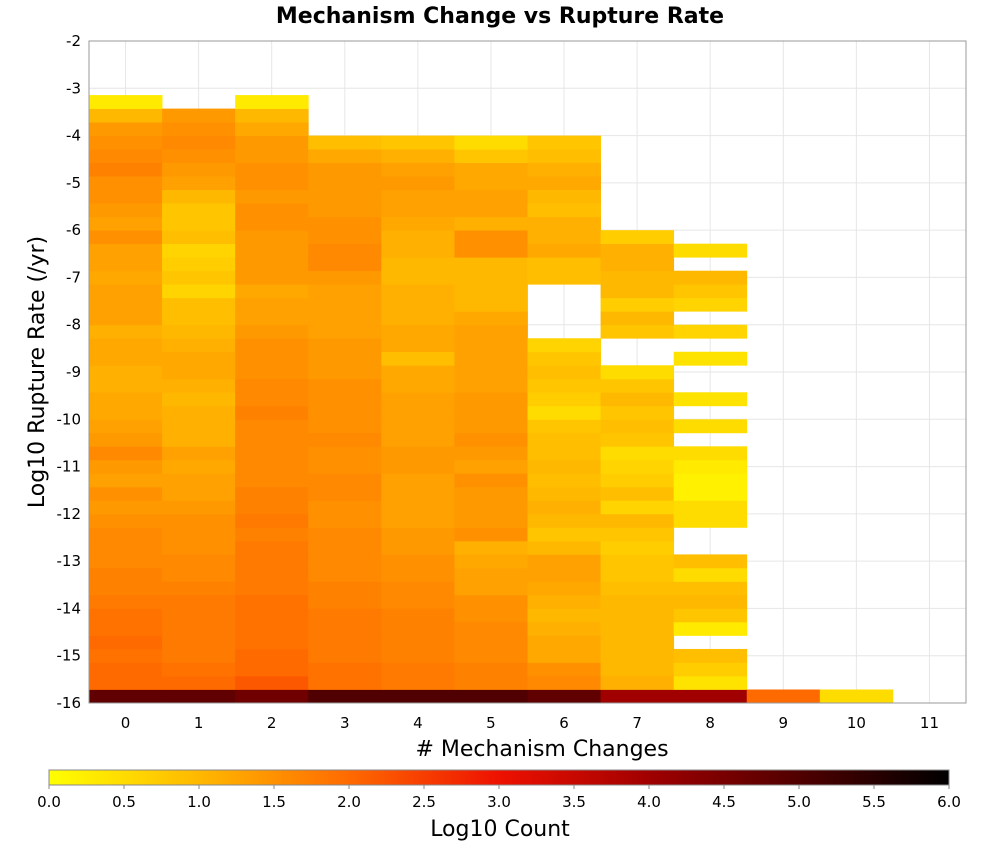 This screenshot has height=850, width=1000. Describe the element at coordinates (69, 656) in the screenshot. I see `y-tick-label: -15` at that location.